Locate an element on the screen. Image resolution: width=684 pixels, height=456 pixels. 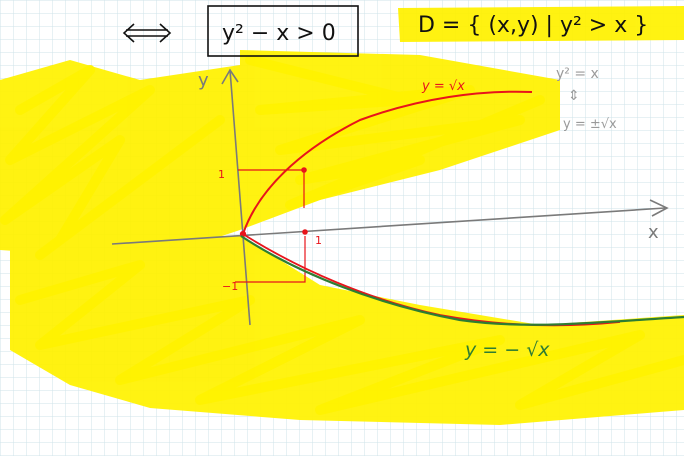
note-square-equation: y² = x is located at coordinates (577, 74).